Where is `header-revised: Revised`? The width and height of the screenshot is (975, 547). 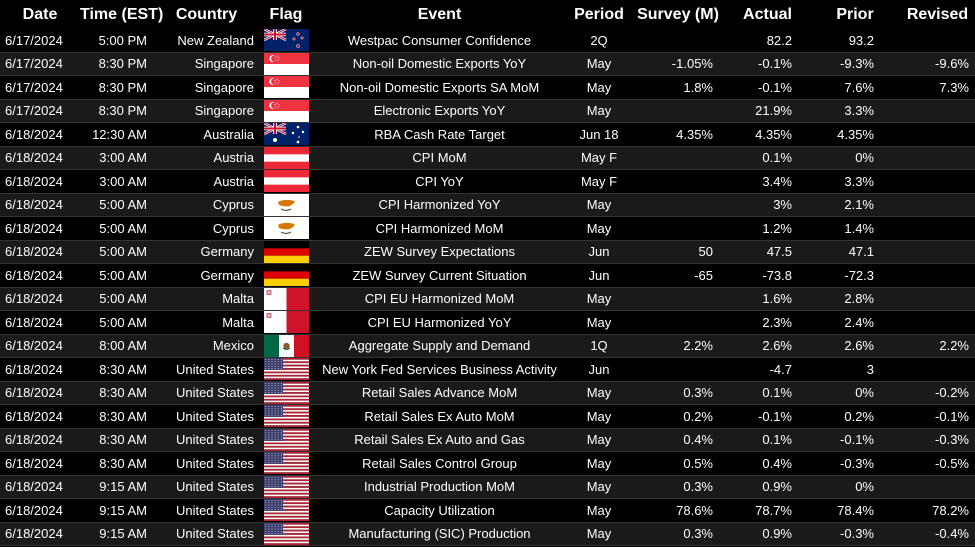 header-revised: Revised is located at coordinates (937, 14).